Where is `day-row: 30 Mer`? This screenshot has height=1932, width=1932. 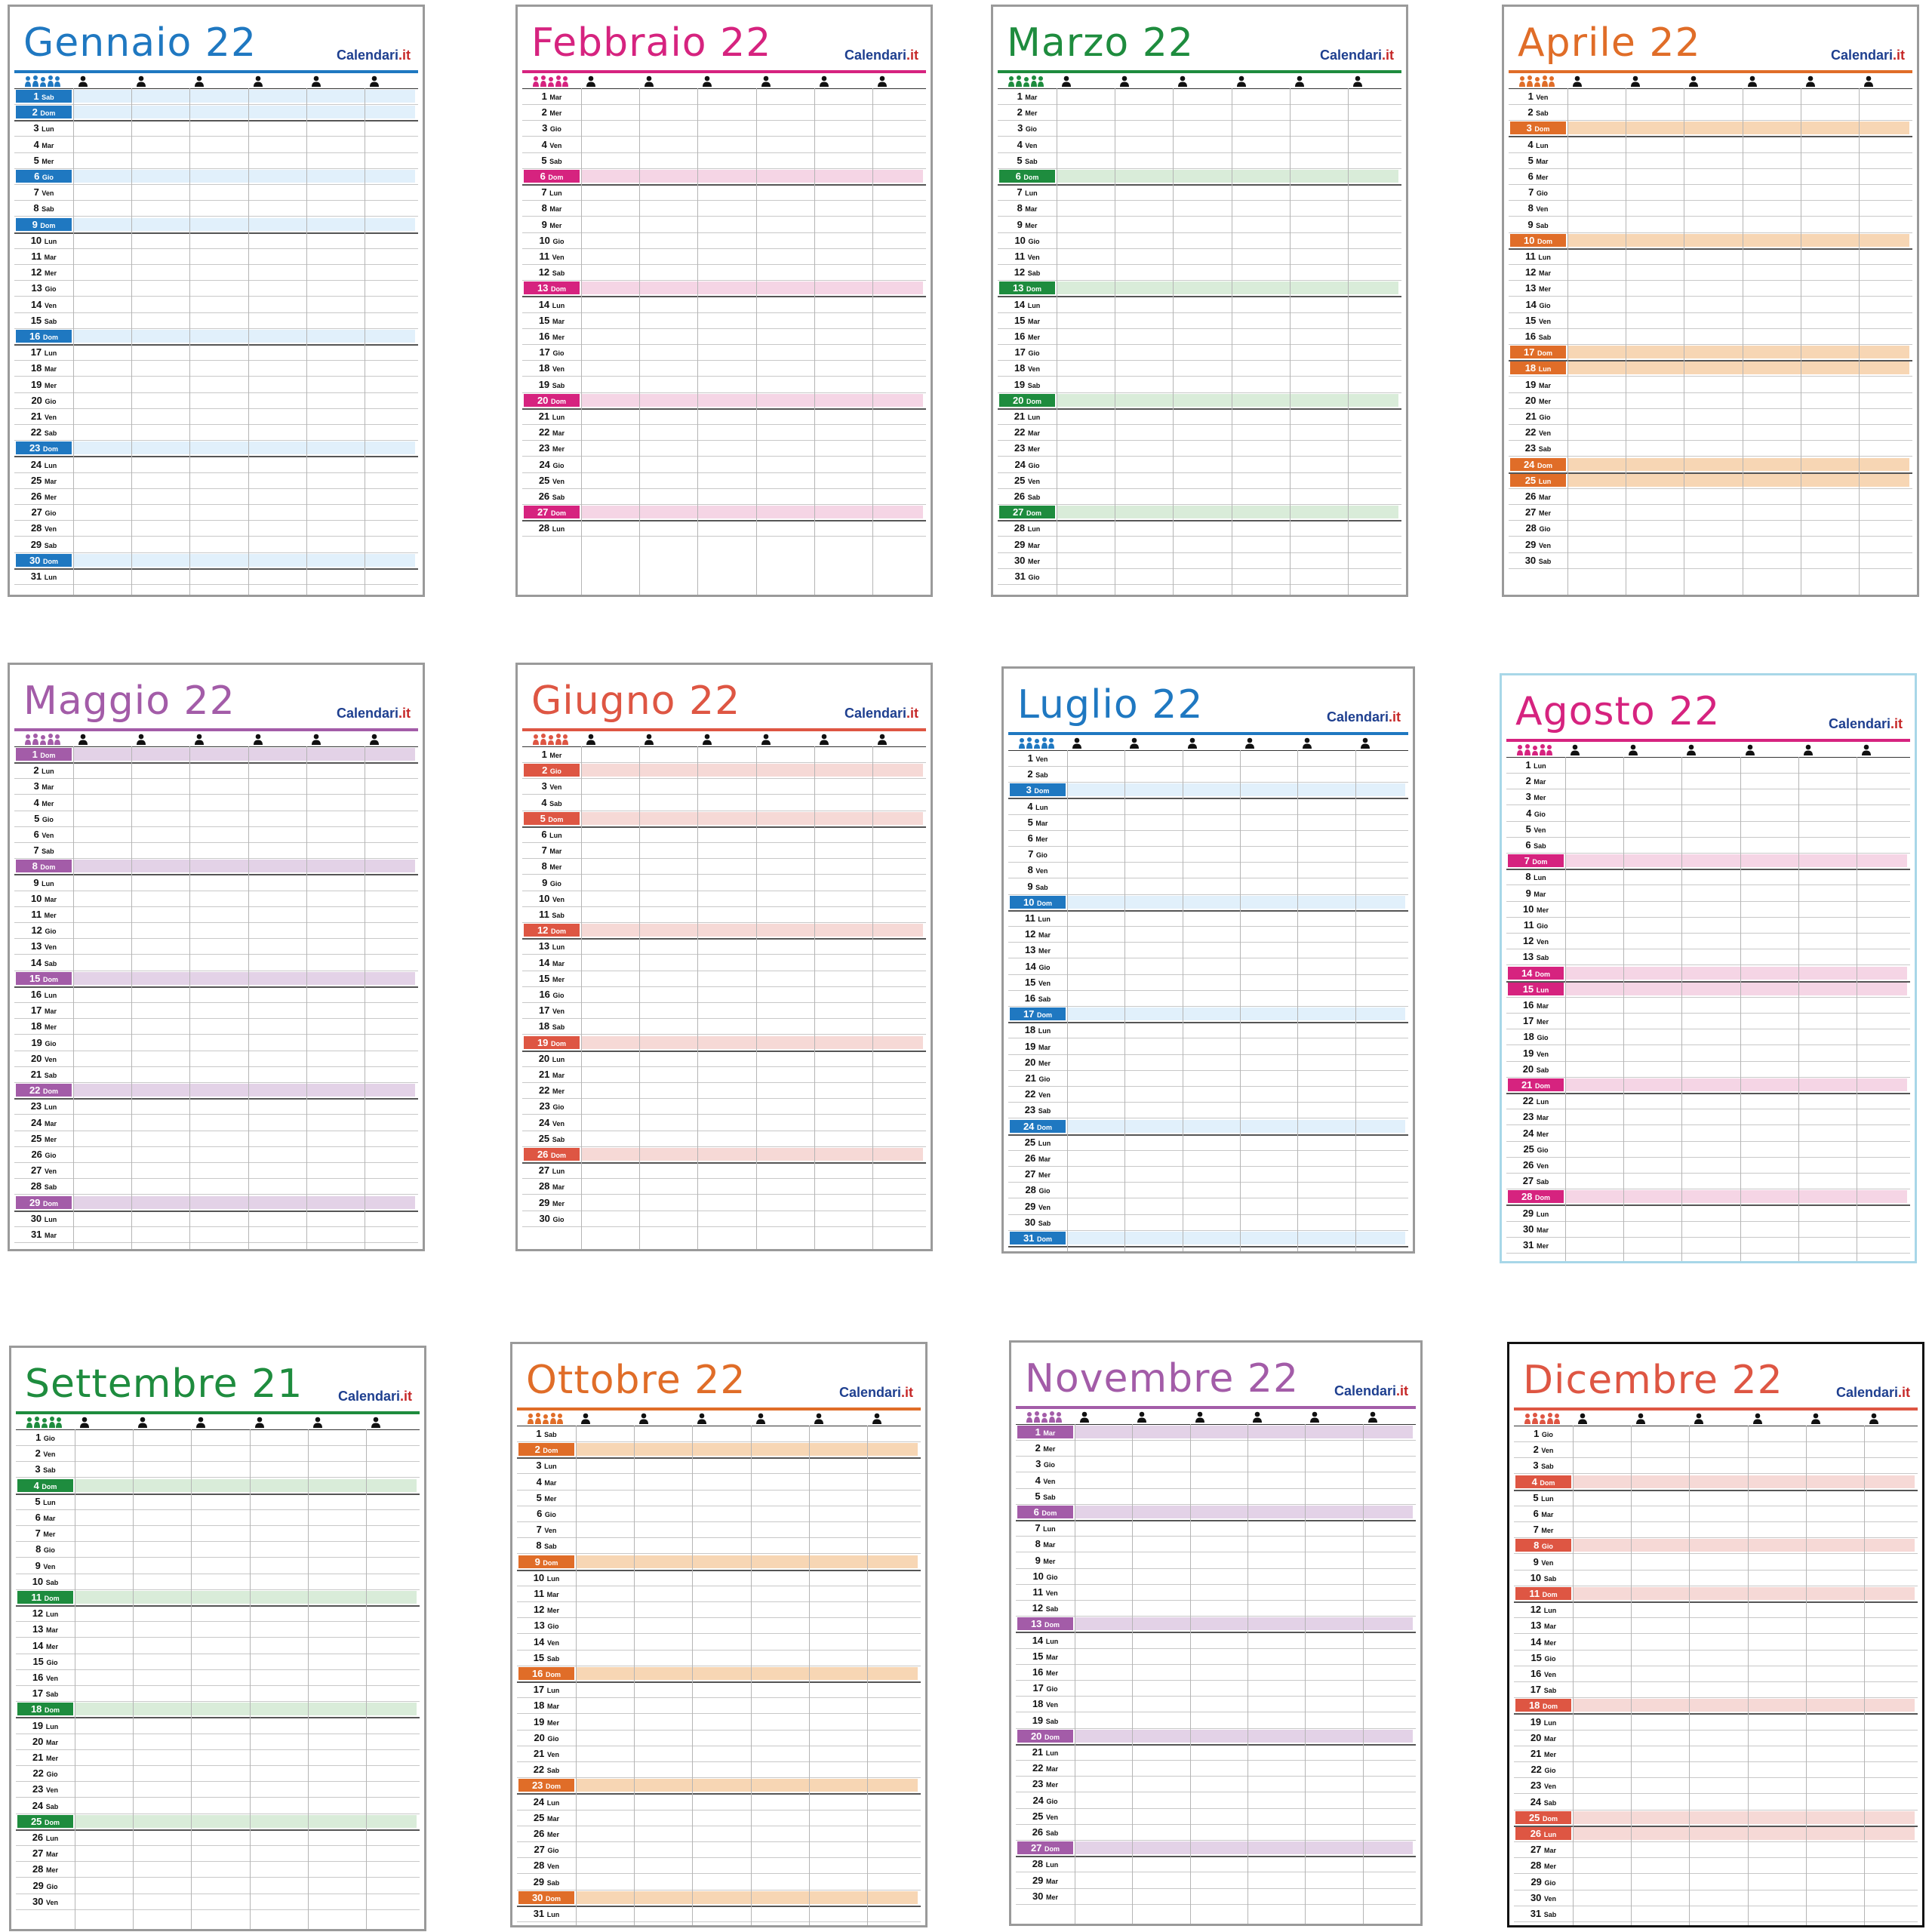
day-row: 30 Mer is located at coordinates (1199, 560).